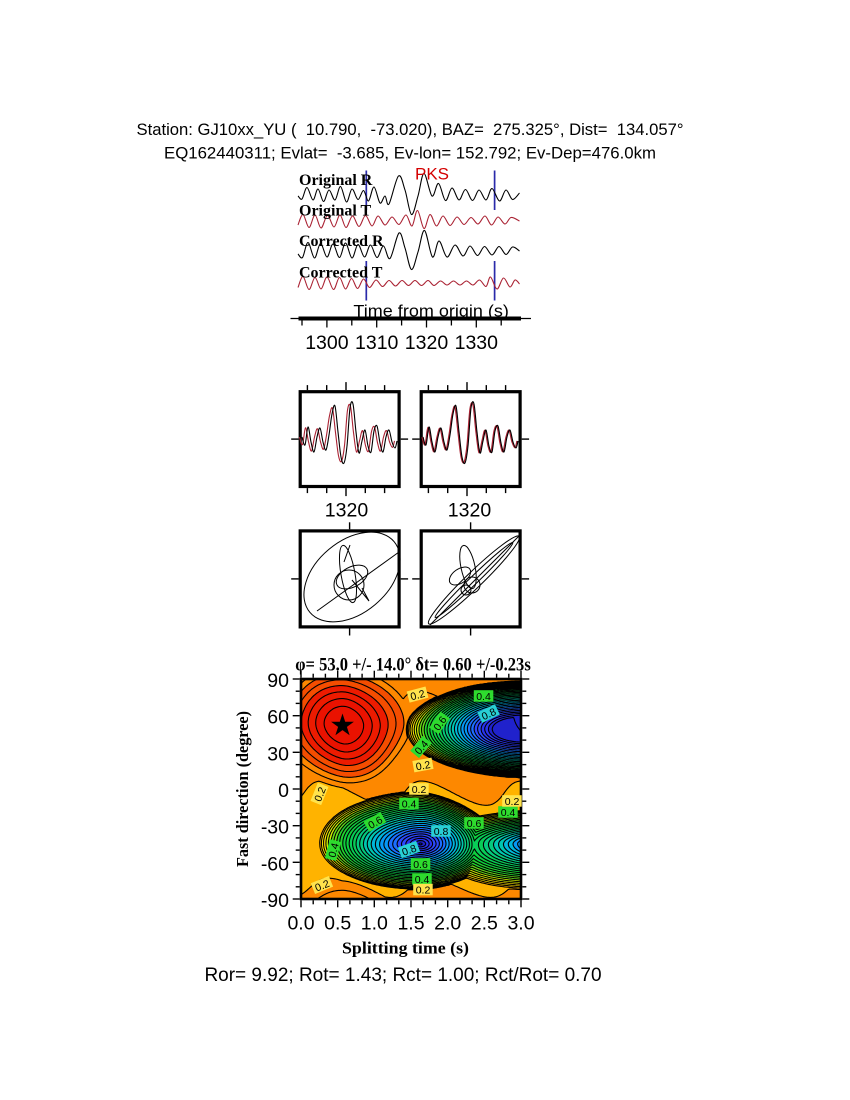 The image size is (850, 1100). Describe the element at coordinates (337, 924) in the screenshot. I see `svg-text: 0.5` at that location.